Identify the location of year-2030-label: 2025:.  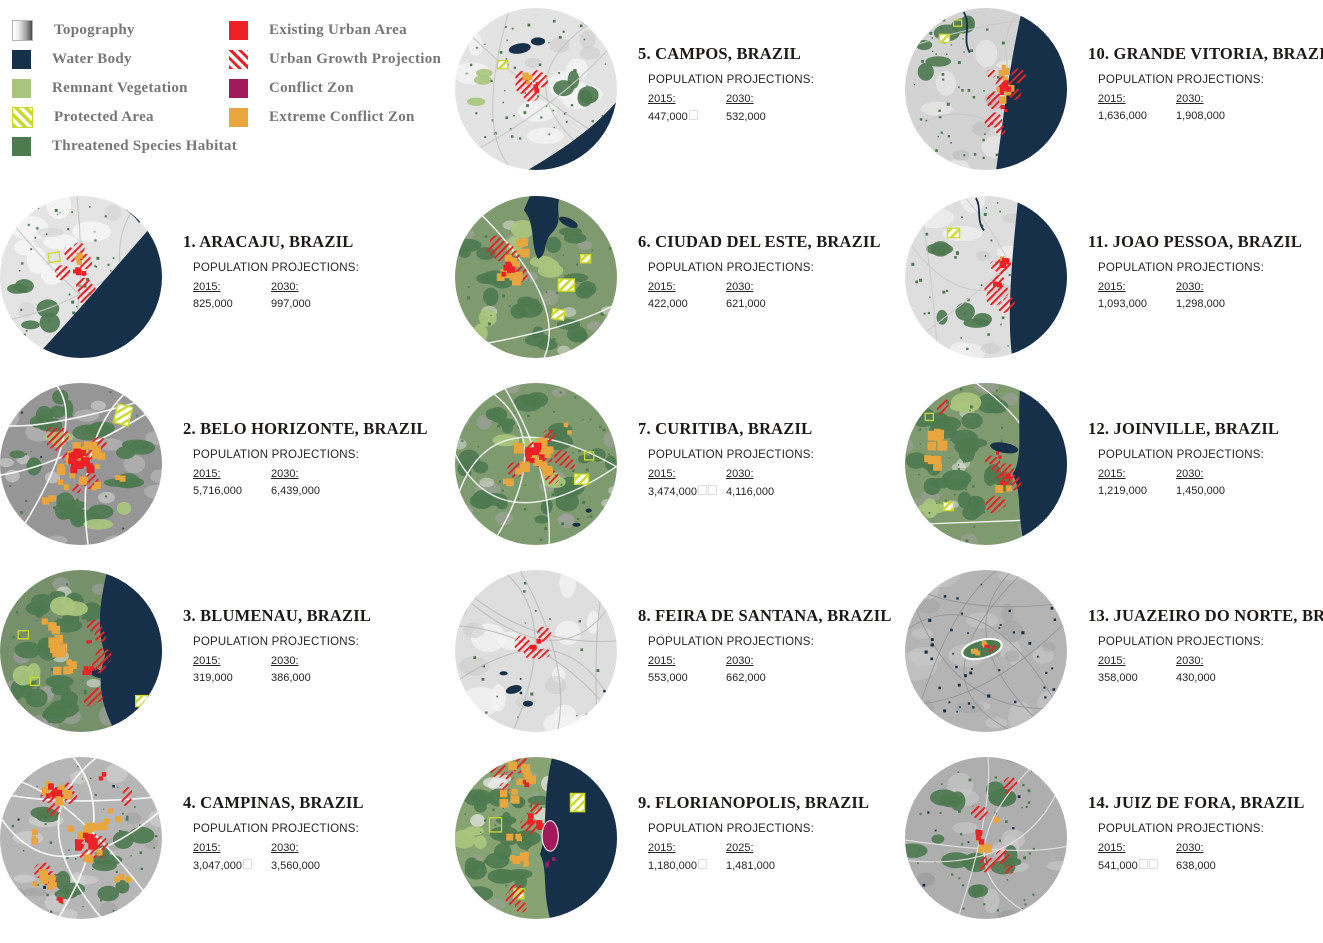
(740, 848).